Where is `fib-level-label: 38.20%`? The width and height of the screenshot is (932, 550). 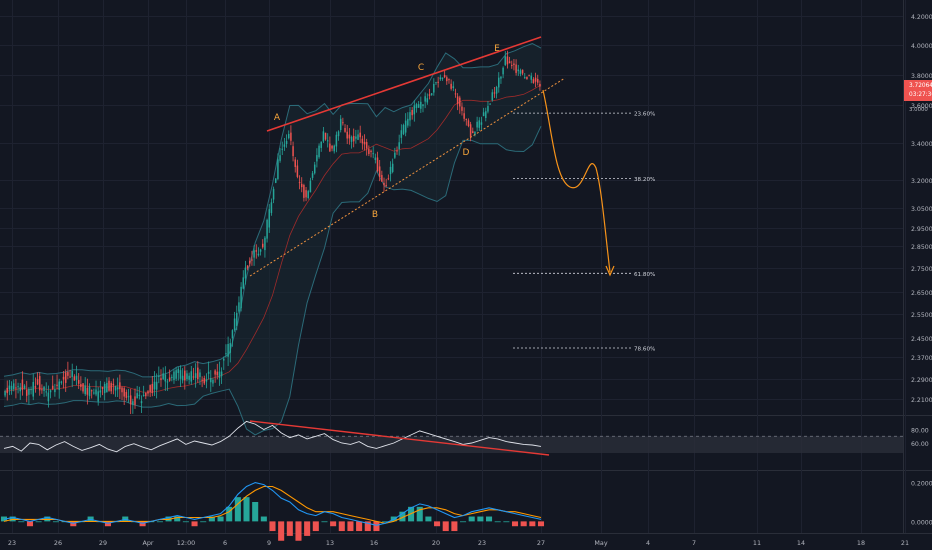 fib-level-label: 38.20% is located at coordinates (644, 180).